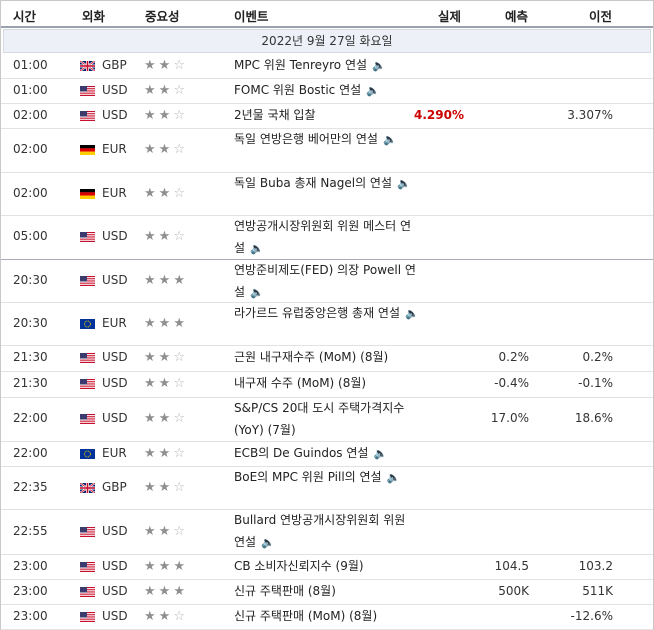 This screenshot has height=630, width=654. I want to click on event-name: 근원 내구재수주 (MoM) (8월), so click(326, 357).